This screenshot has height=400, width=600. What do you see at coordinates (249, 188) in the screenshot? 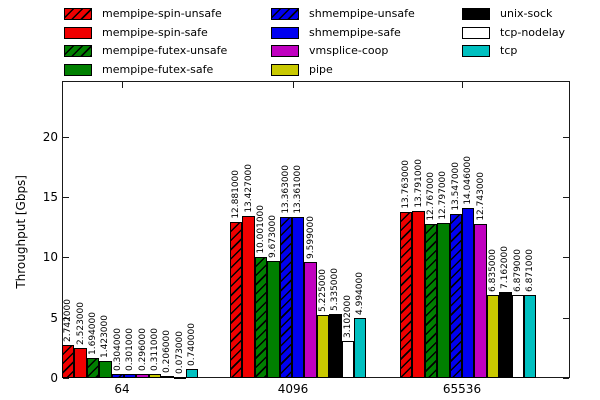
I see `bar-value-label: 13.427000` at bounding box center [249, 188].